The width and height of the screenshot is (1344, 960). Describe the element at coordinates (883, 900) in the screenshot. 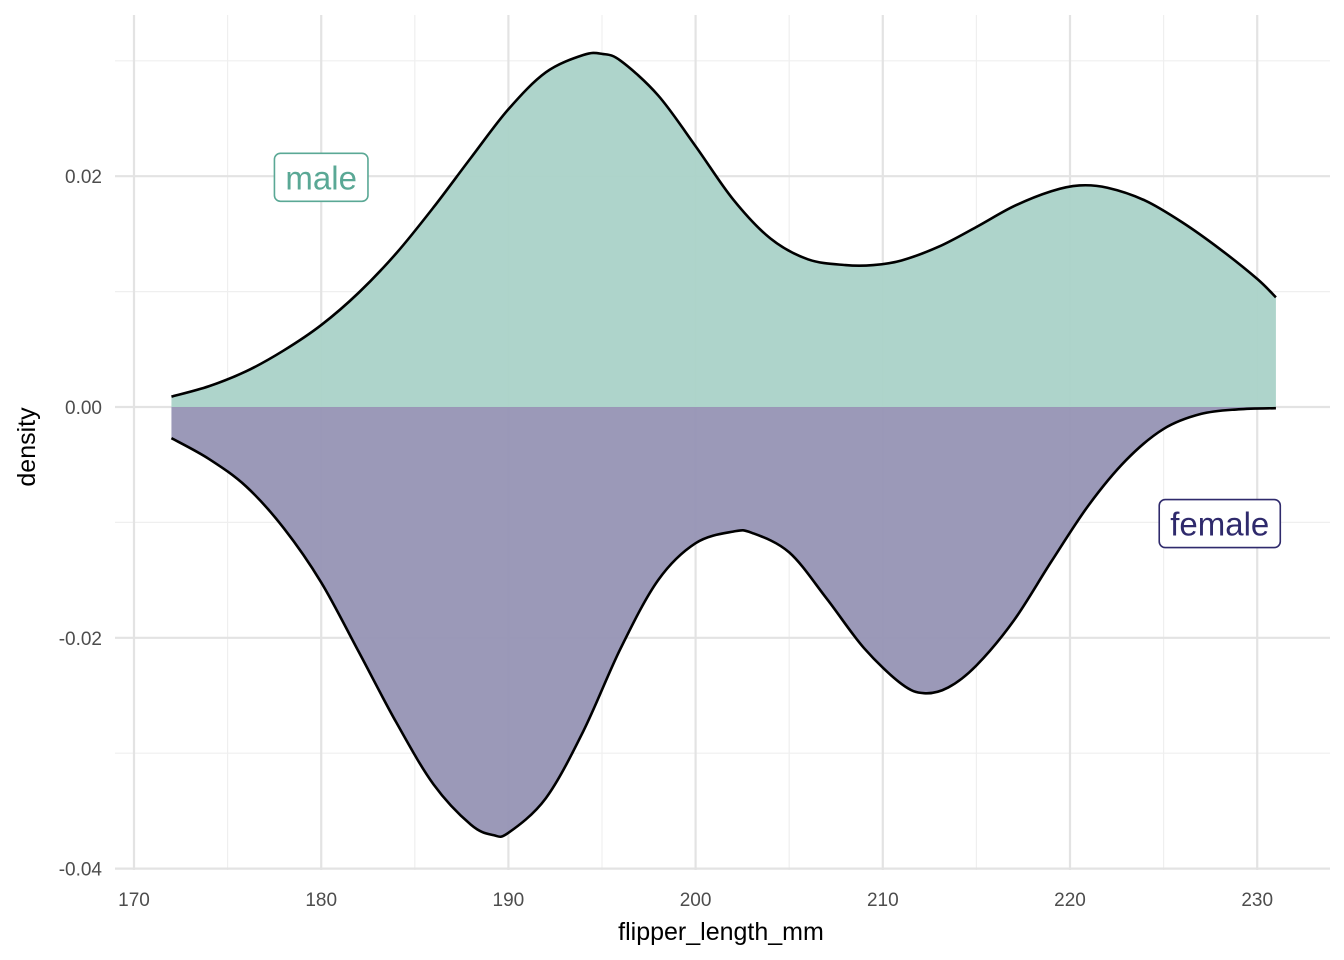

I see `x-tick-label: 210` at that location.